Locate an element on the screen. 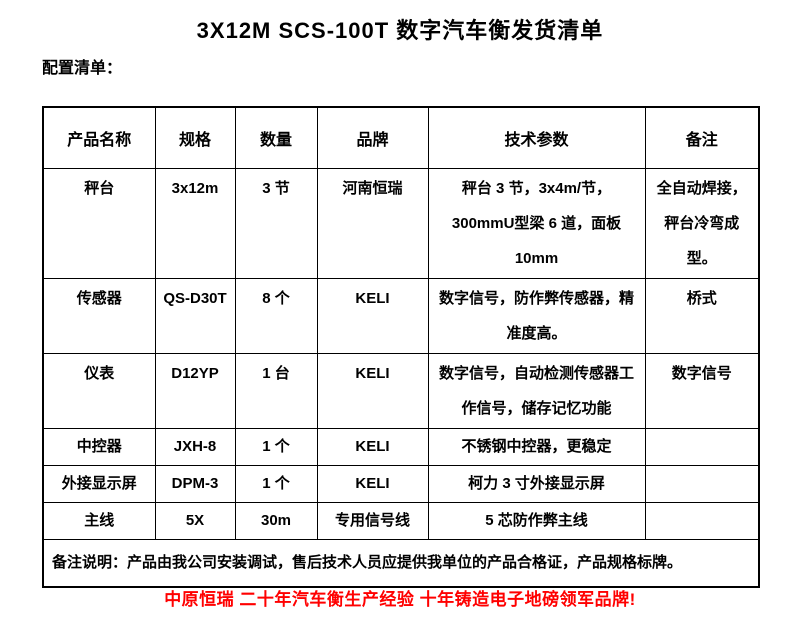  page-title: 3X12M SCS-100T 数字汽车衡发货清单 is located at coordinates (400, 30).